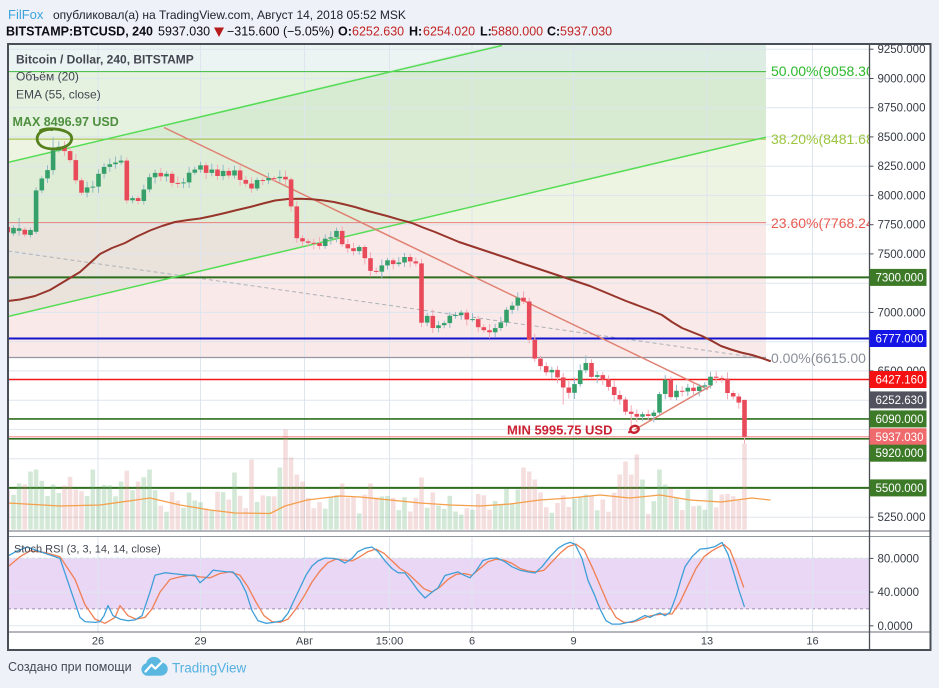 The width and height of the screenshot is (939, 688). Describe the element at coordinates (415, 32) in the screenshot. I see `svg-text: H:` at that location.